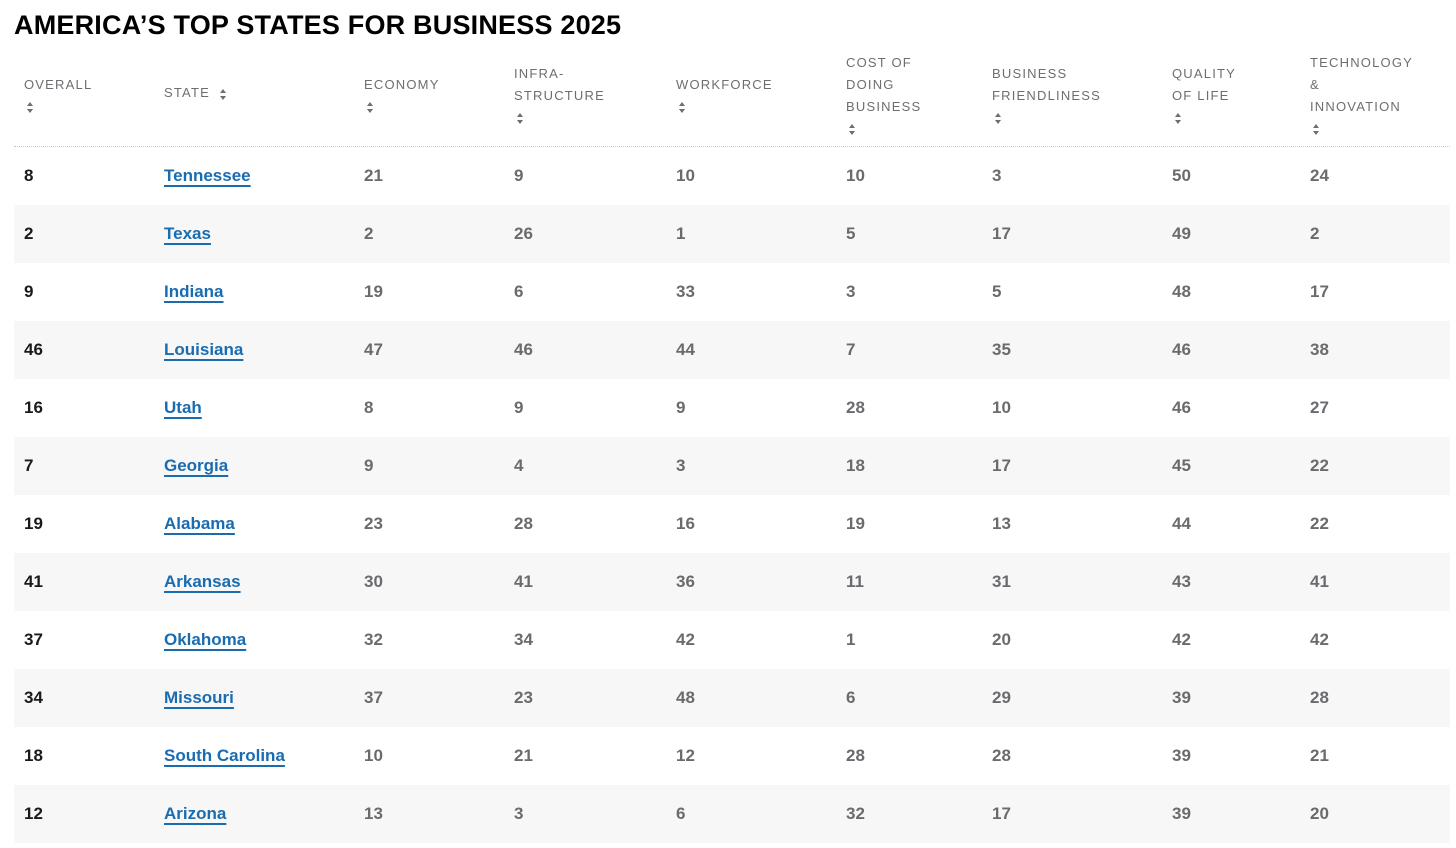 The image size is (1456, 848). Describe the element at coordinates (264, 93) in the screenshot. I see `column-header-state: STATE` at that location.